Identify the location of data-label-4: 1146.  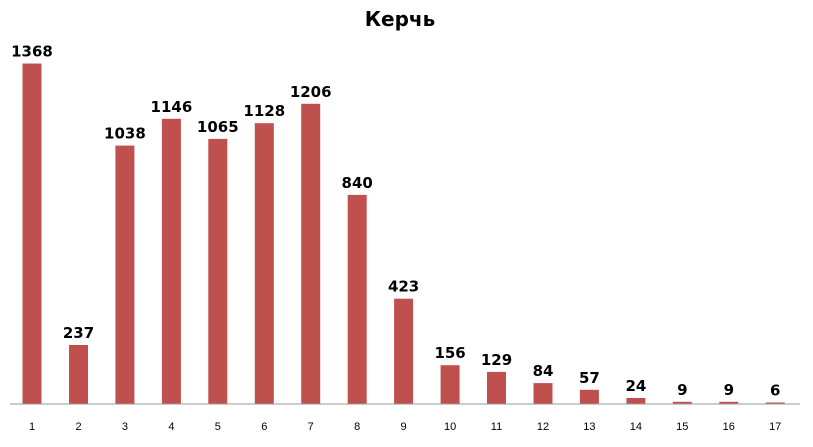
(172, 107).